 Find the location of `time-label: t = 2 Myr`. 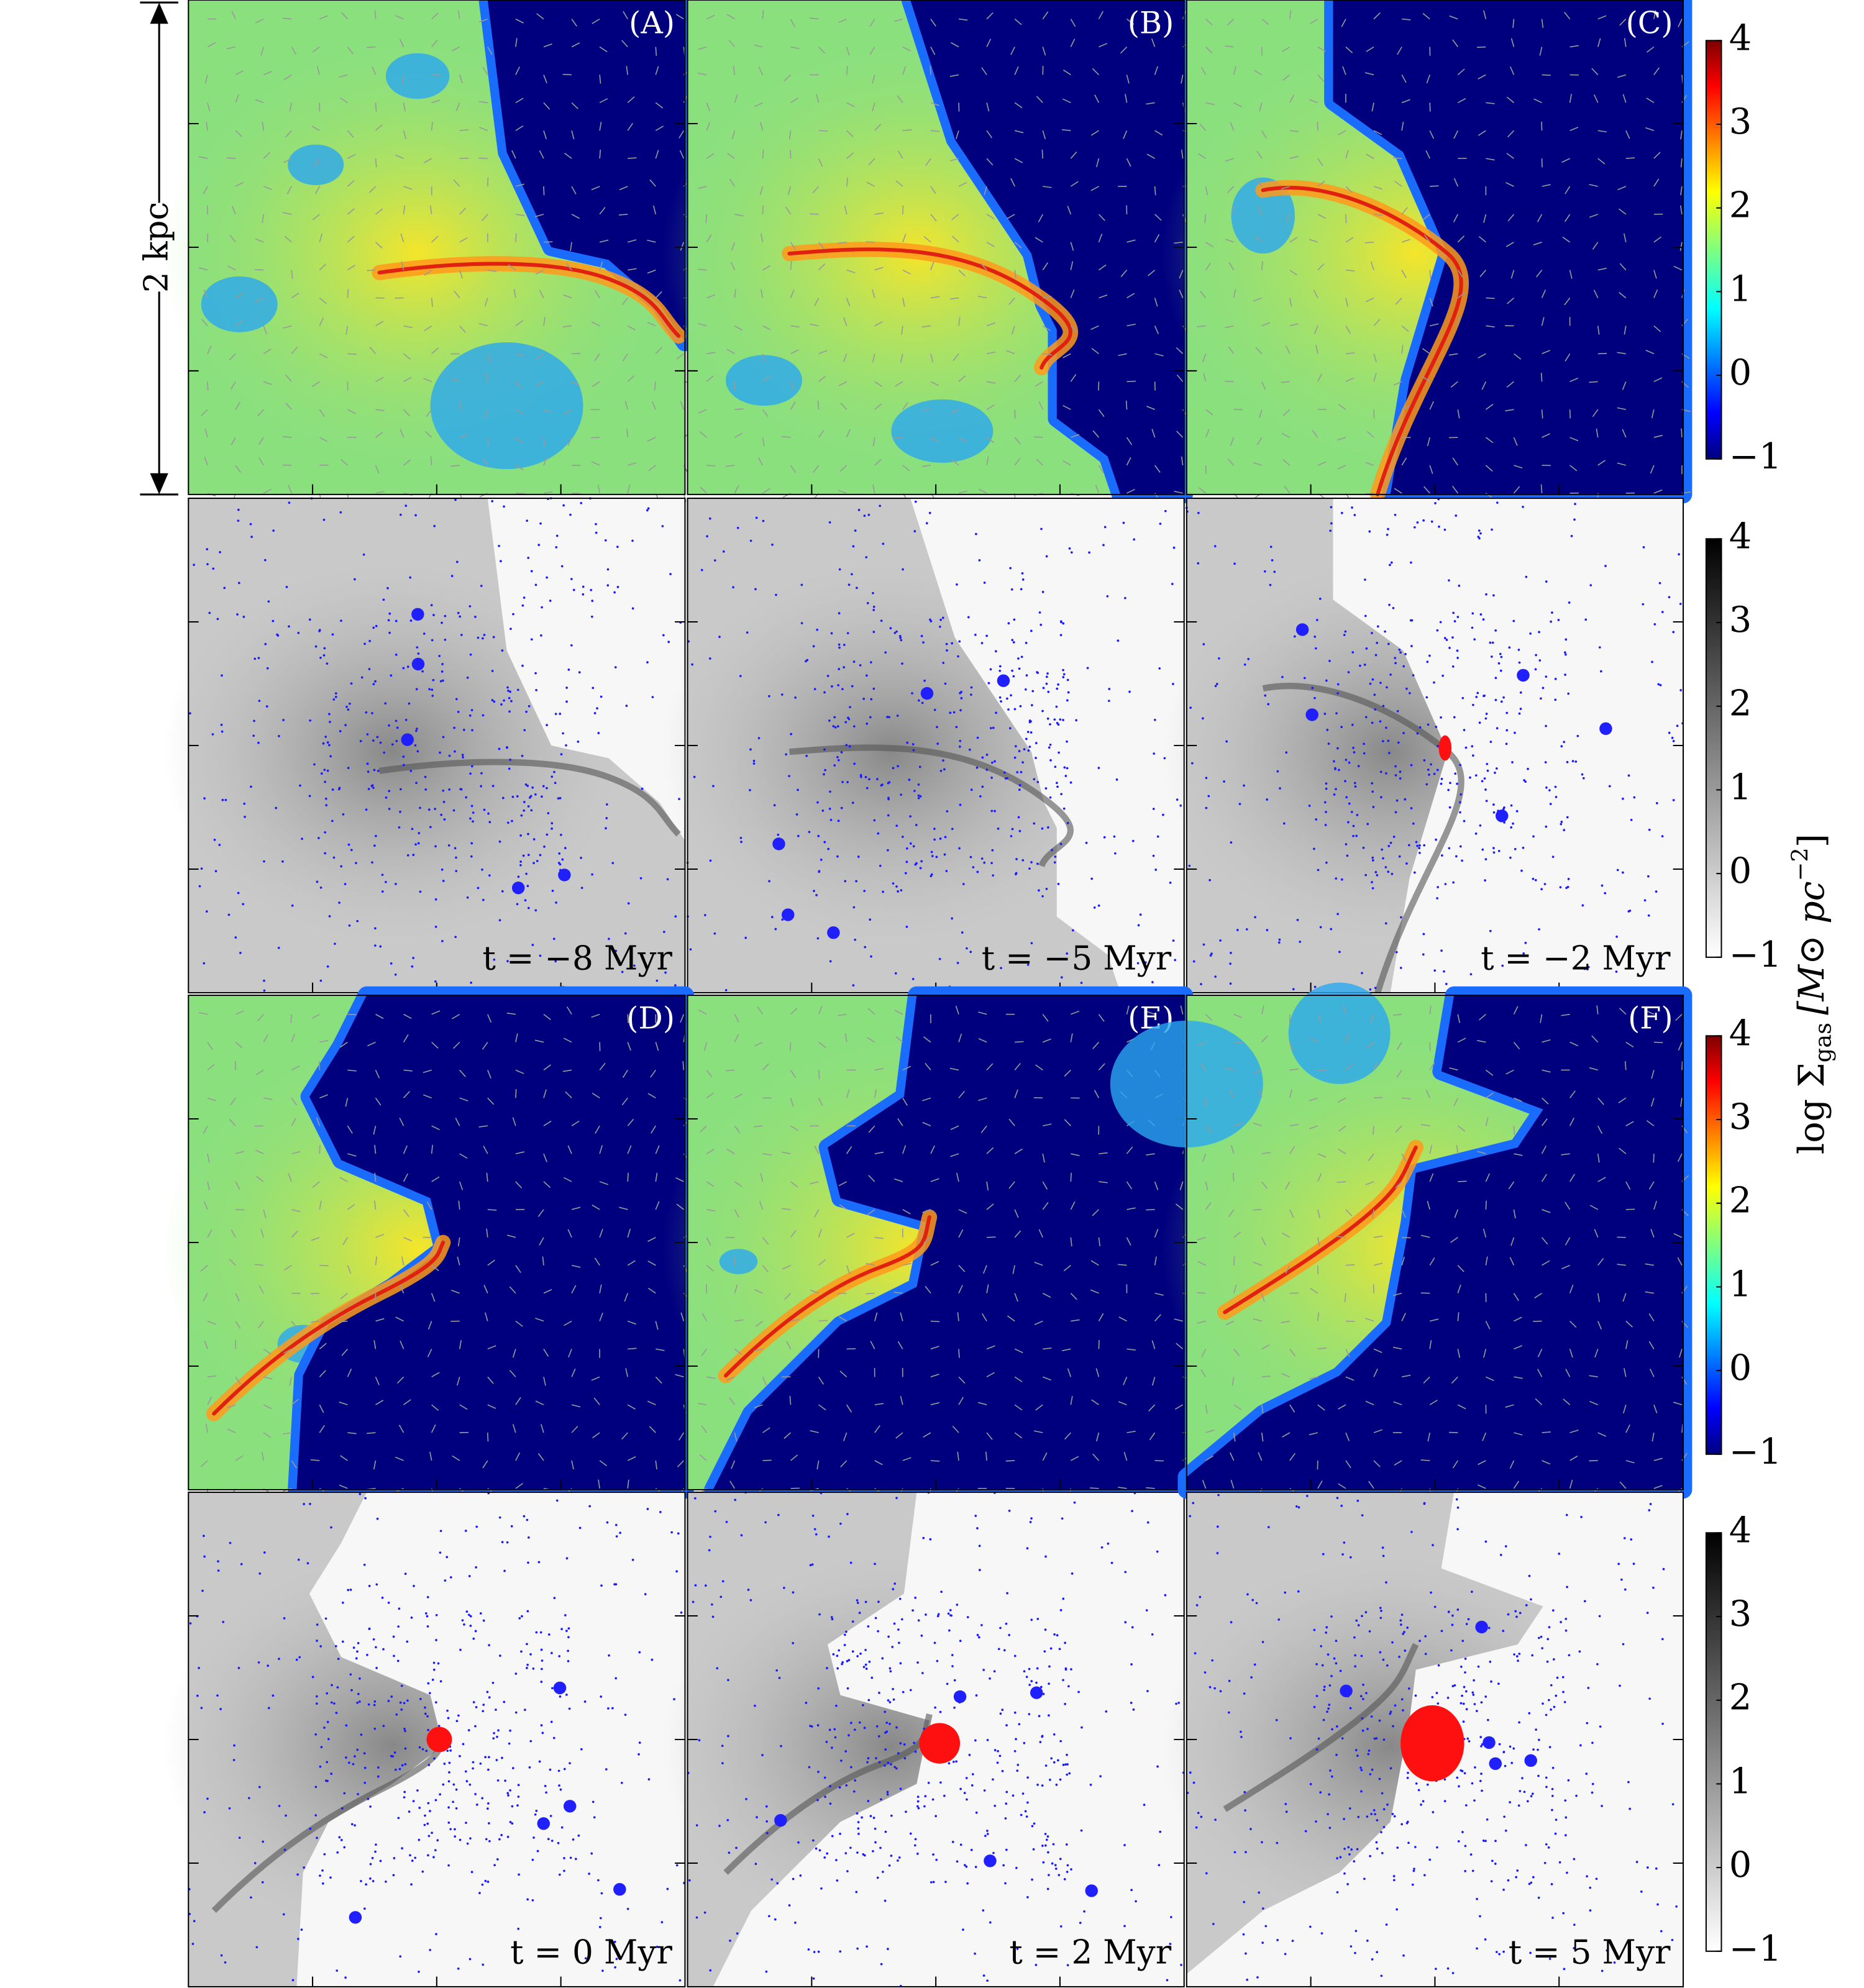

time-label: t = 2 Myr is located at coordinates (1090, 1952).